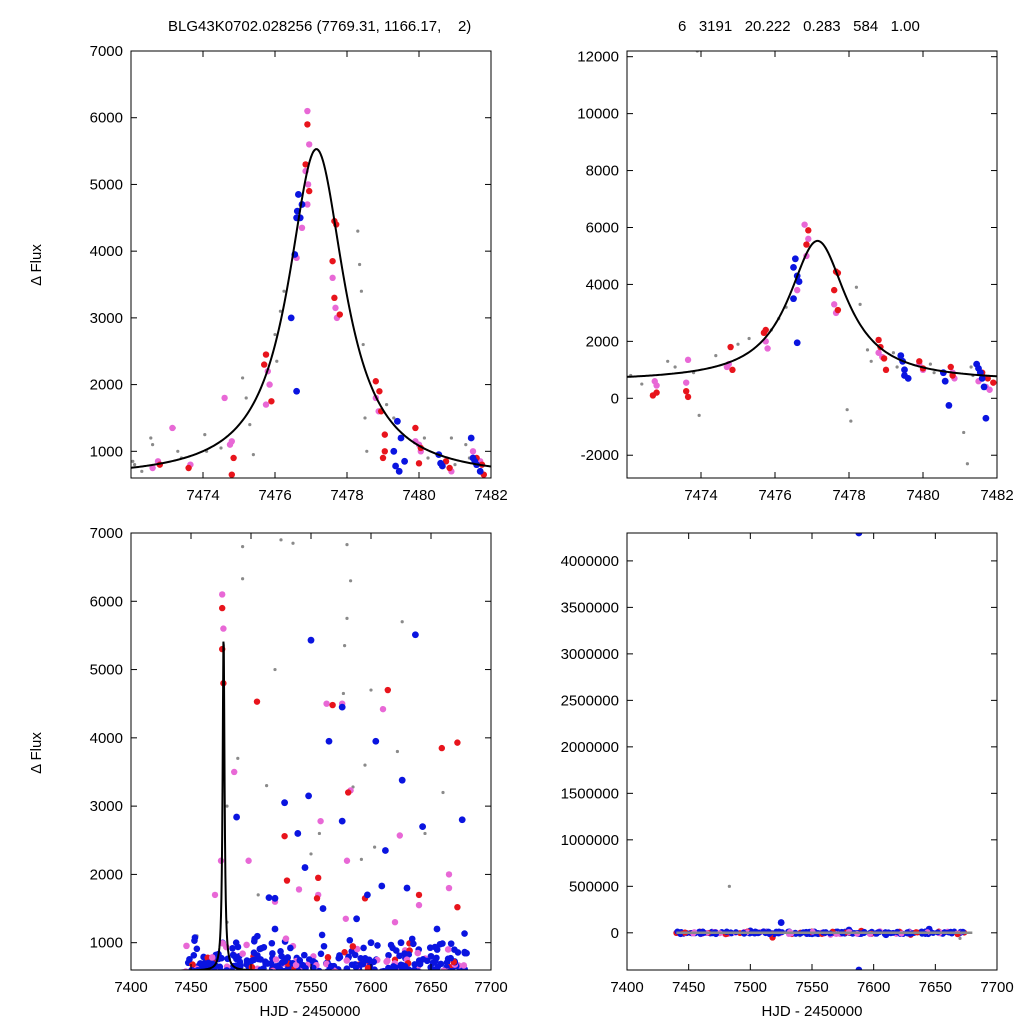 This screenshot has height=1024, width=1024. I want to click on y-tick-label: 4000000, so click(590, 561).